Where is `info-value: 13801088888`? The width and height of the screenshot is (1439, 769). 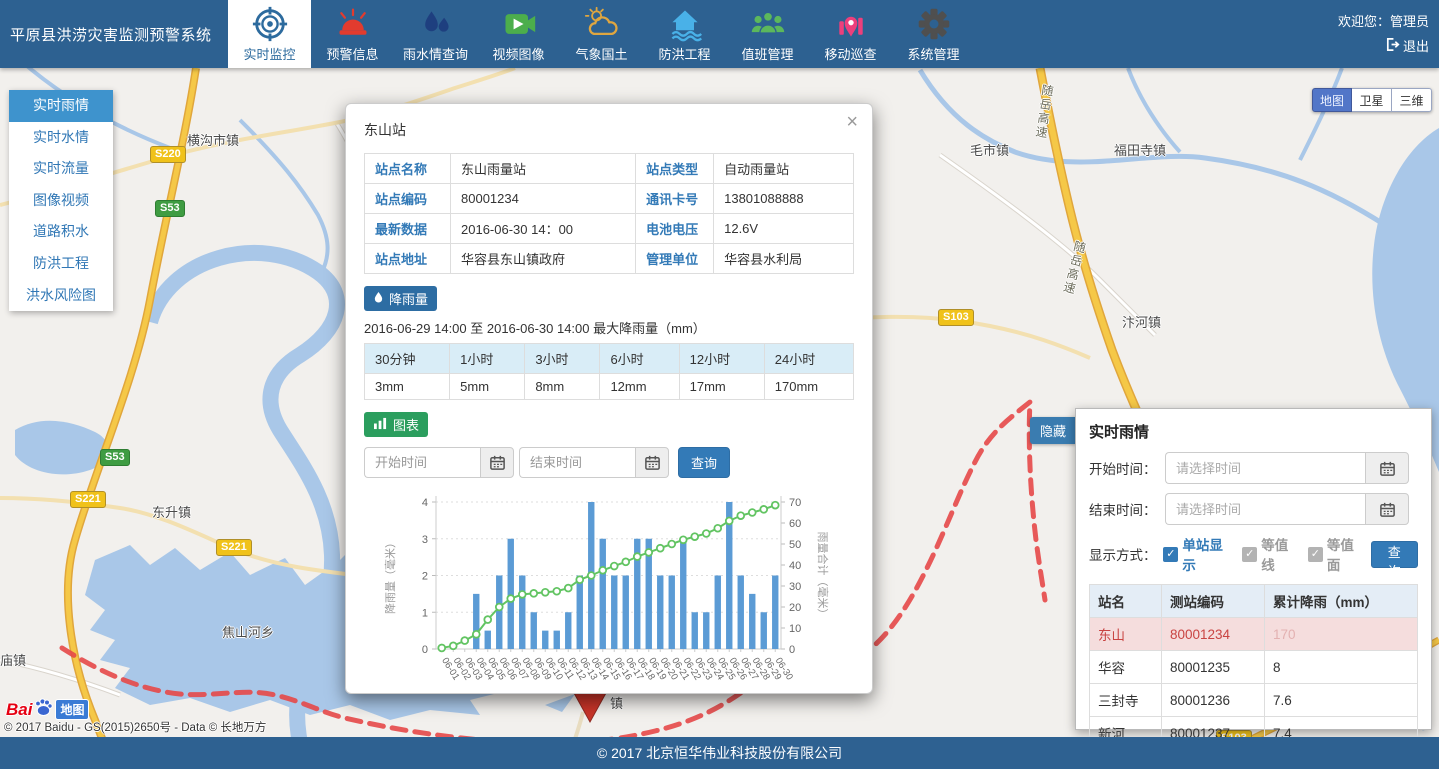
info-value: 13801088888 is located at coordinates (783, 198).